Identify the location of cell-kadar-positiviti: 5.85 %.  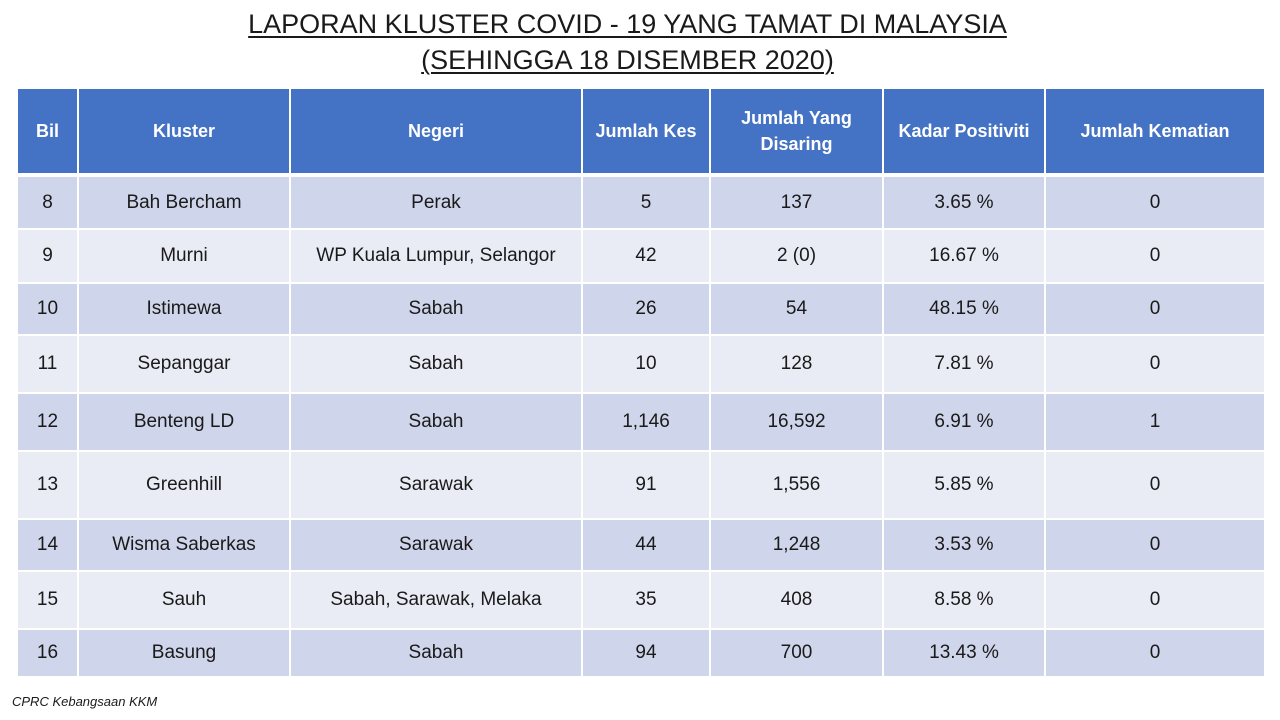
(964, 485).